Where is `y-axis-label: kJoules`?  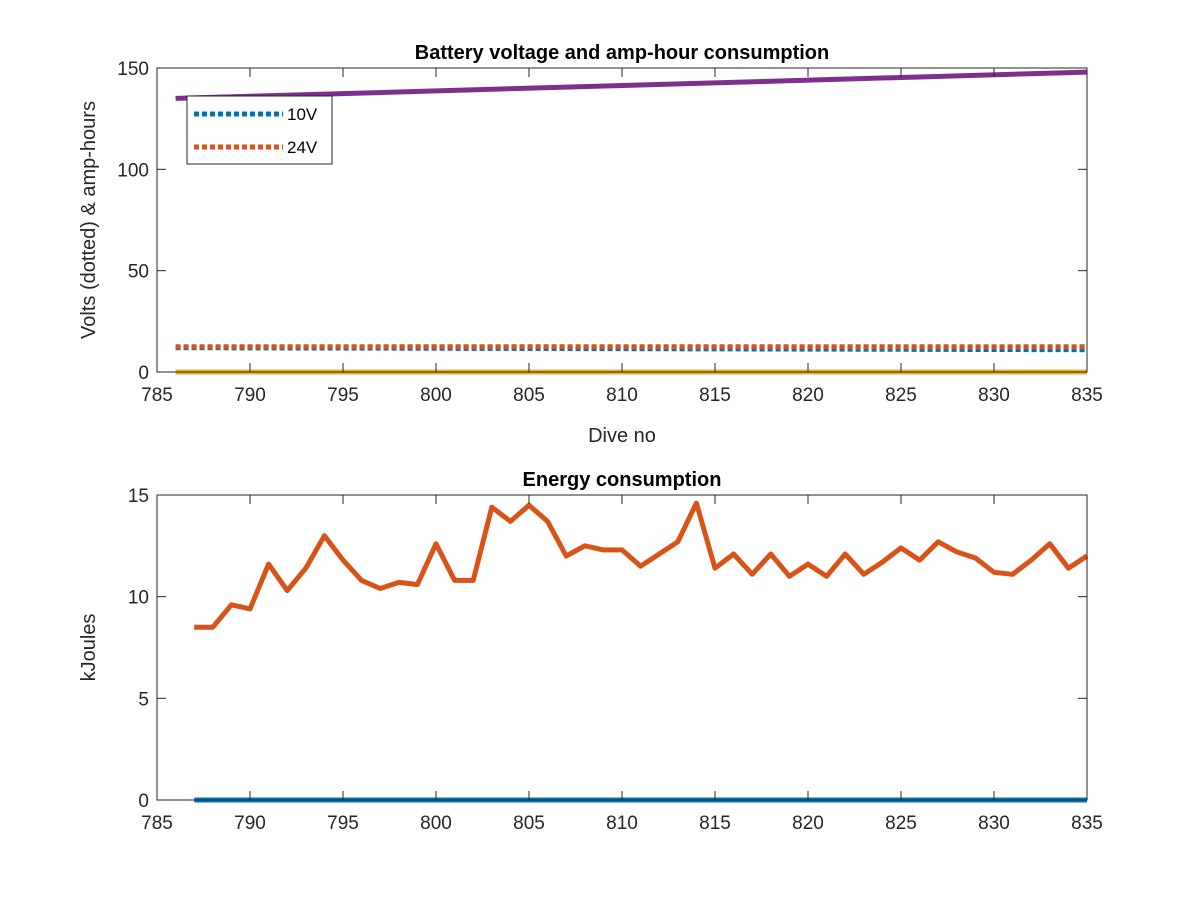 y-axis-label: kJoules is located at coordinates (89, 648).